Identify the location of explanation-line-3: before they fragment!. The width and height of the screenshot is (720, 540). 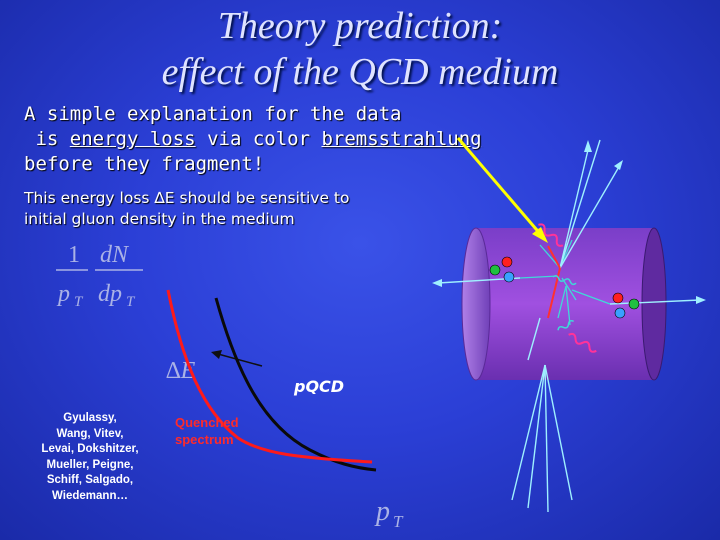
(144, 164).